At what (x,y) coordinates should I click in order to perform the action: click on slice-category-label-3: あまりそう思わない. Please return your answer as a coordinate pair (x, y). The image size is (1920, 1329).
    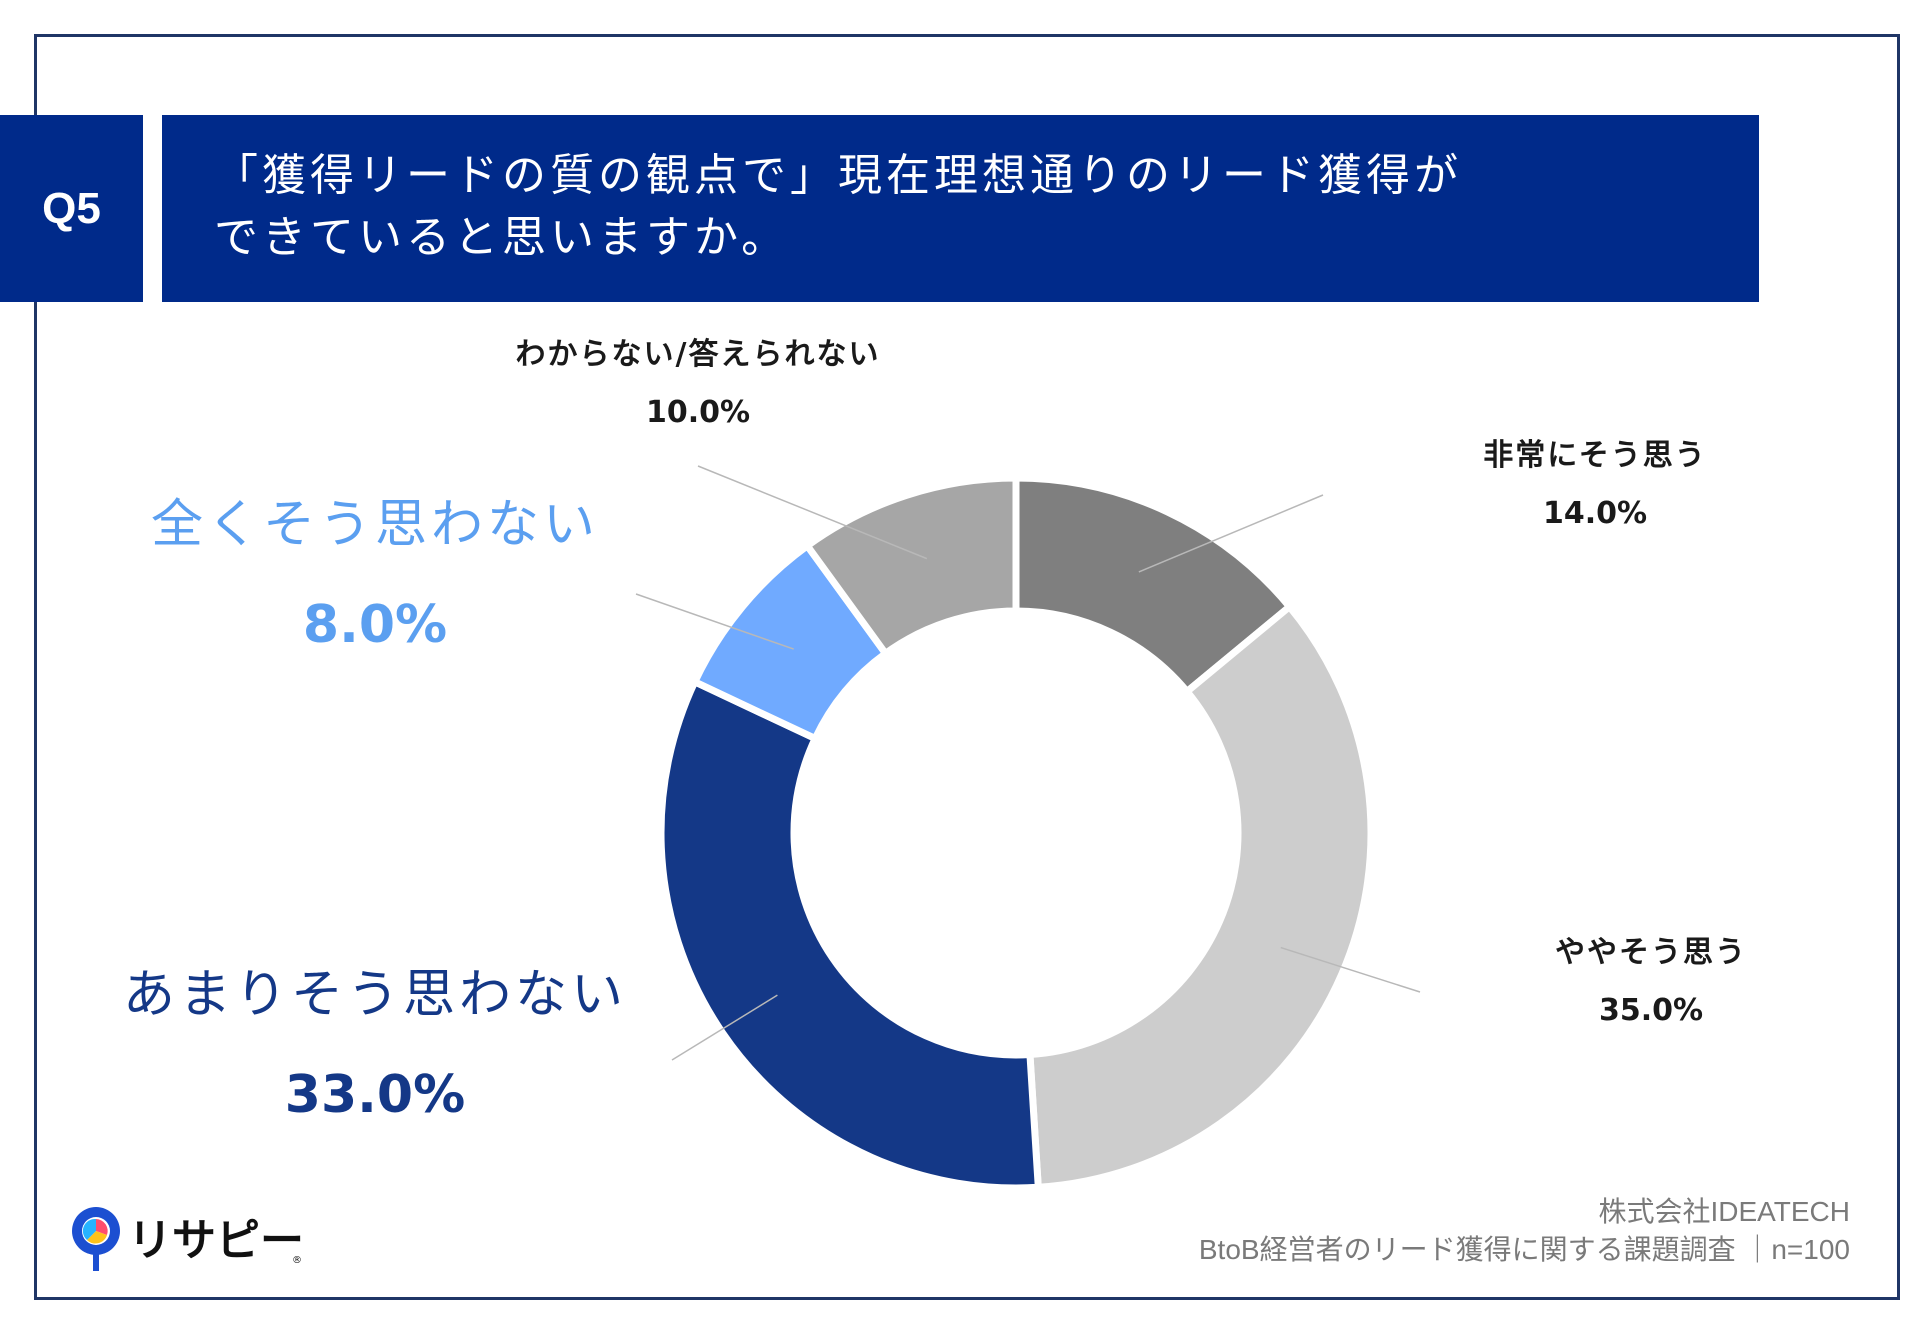
    Looking at the image, I should click on (375, 995).